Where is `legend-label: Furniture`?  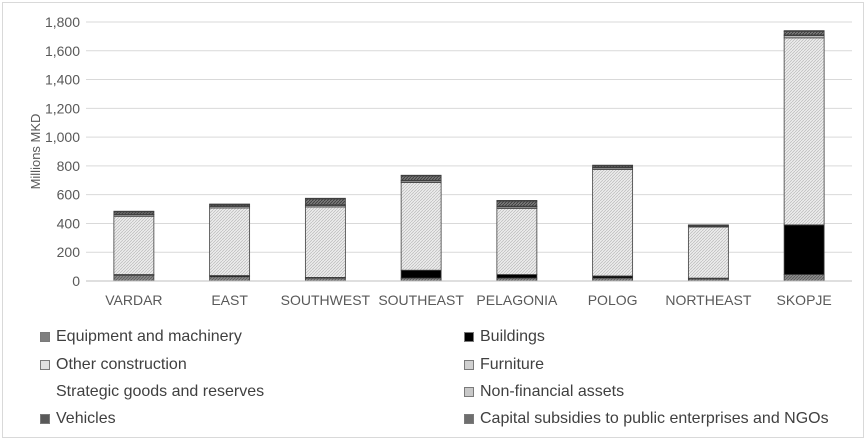 legend-label: Furniture is located at coordinates (512, 364).